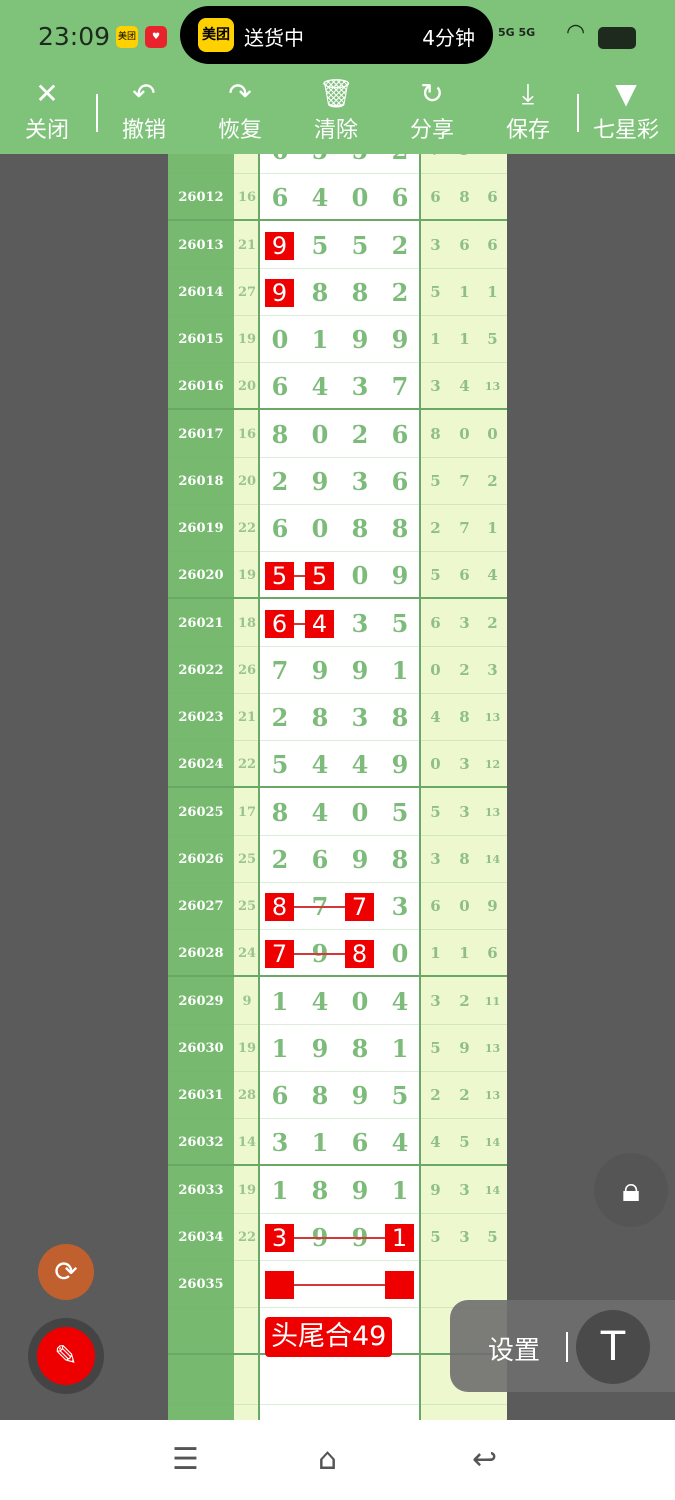  Describe the element at coordinates (337, 670) in the screenshot. I see `table-row: 26022 26 7 9 9 1 0 2 3` at that location.